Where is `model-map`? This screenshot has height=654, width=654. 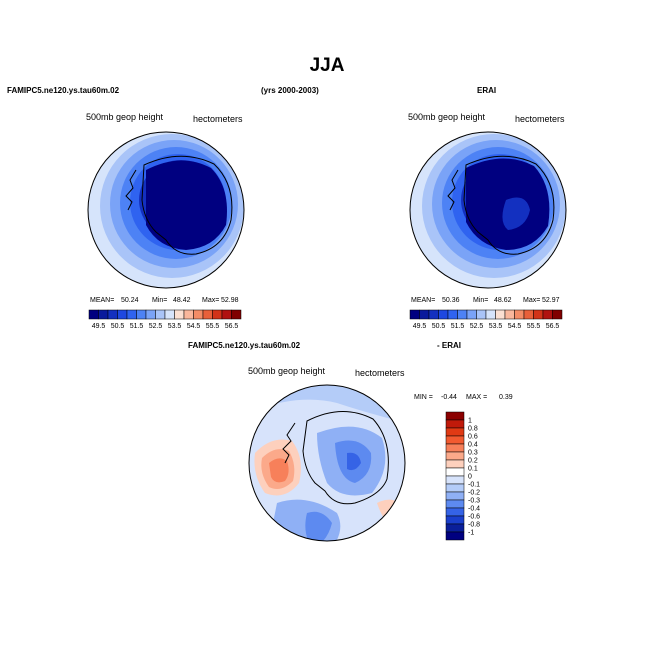 model-map is located at coordinates (166, 210).